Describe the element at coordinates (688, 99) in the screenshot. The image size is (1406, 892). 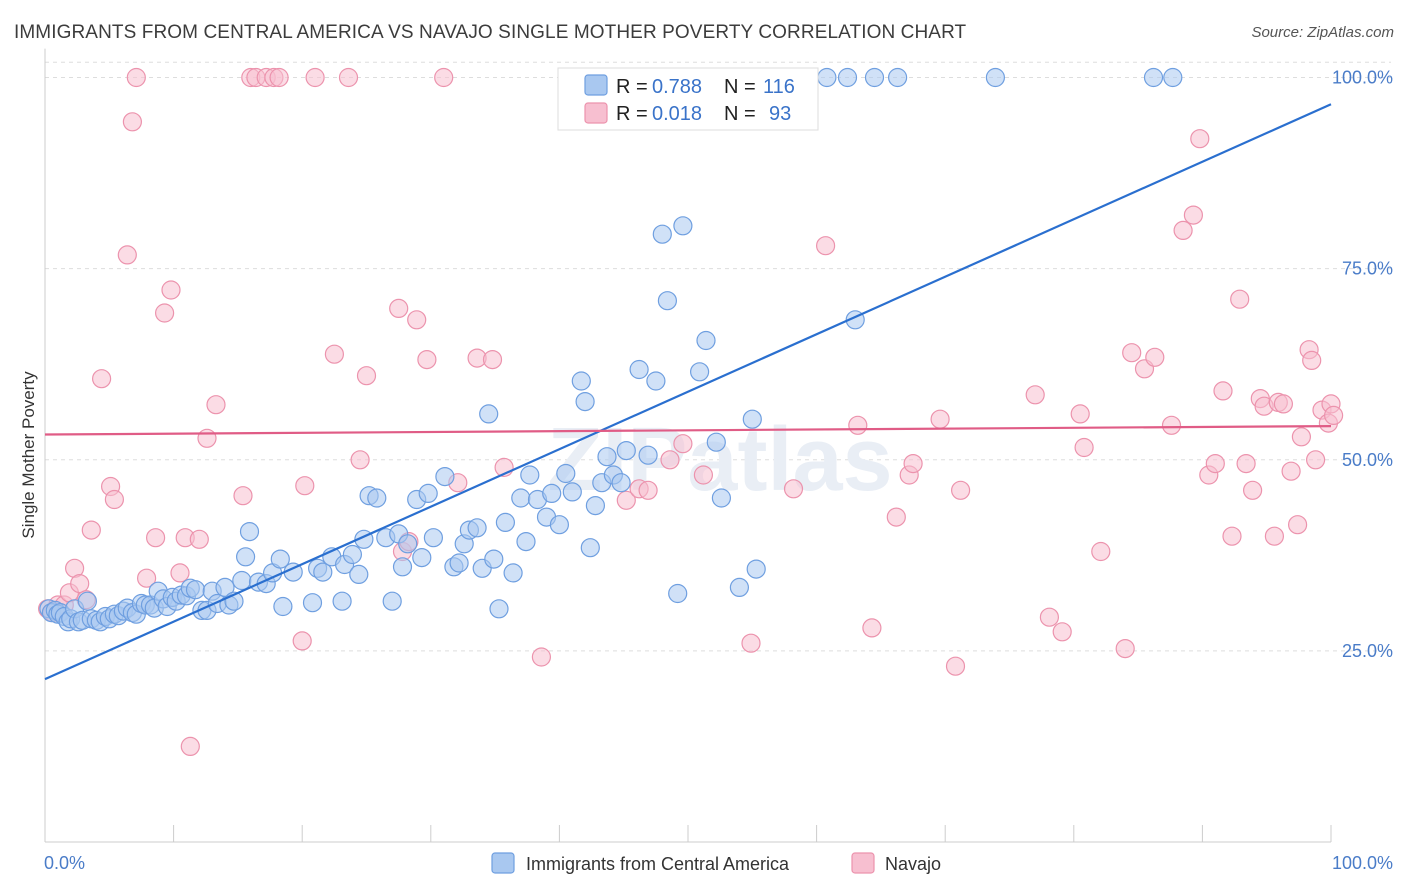
I see `correlation-legend: R = 0.788 N = 116 R = 0.018 N = 93` at that location.